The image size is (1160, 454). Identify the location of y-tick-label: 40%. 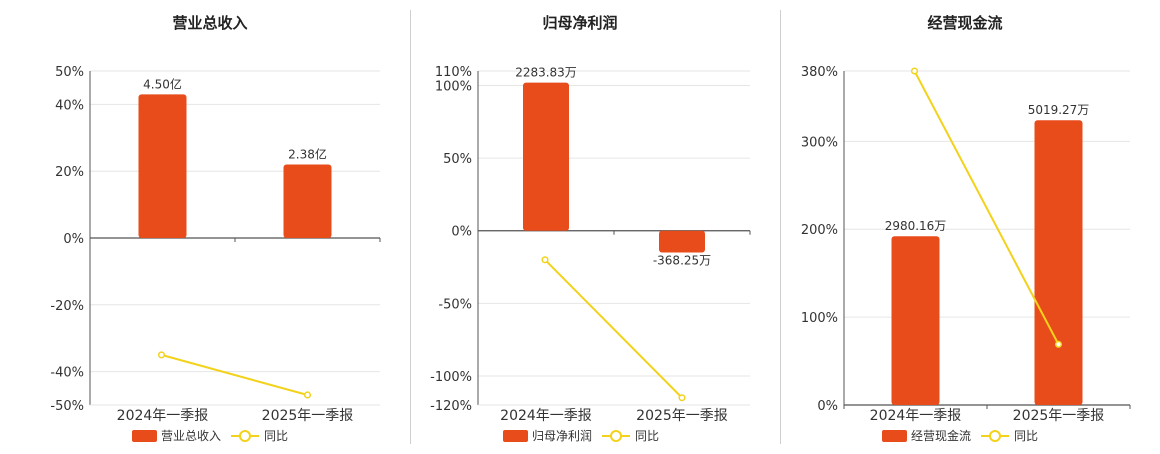
(69, 105).